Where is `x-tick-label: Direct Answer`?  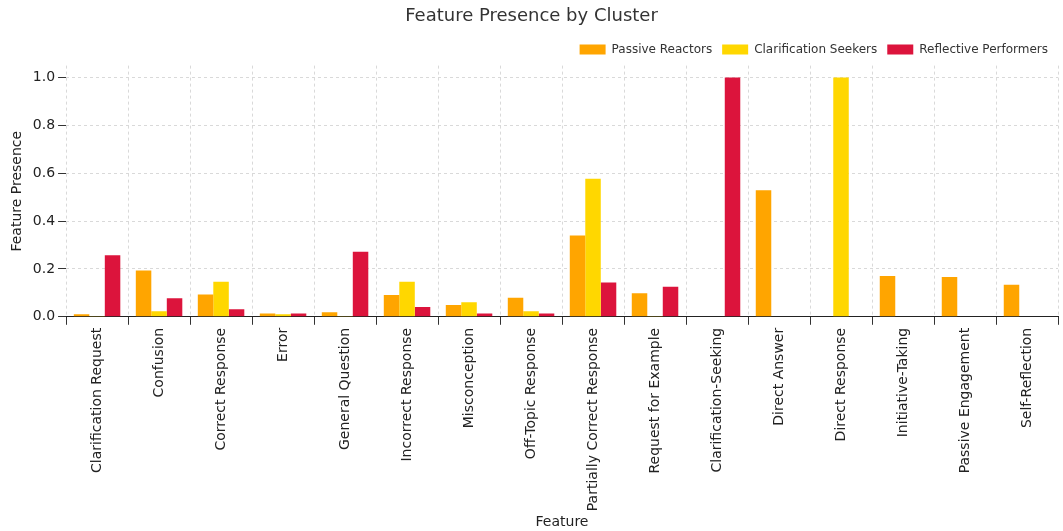 x-tick-label: Direct Answer is located at coordinates (777, 376).